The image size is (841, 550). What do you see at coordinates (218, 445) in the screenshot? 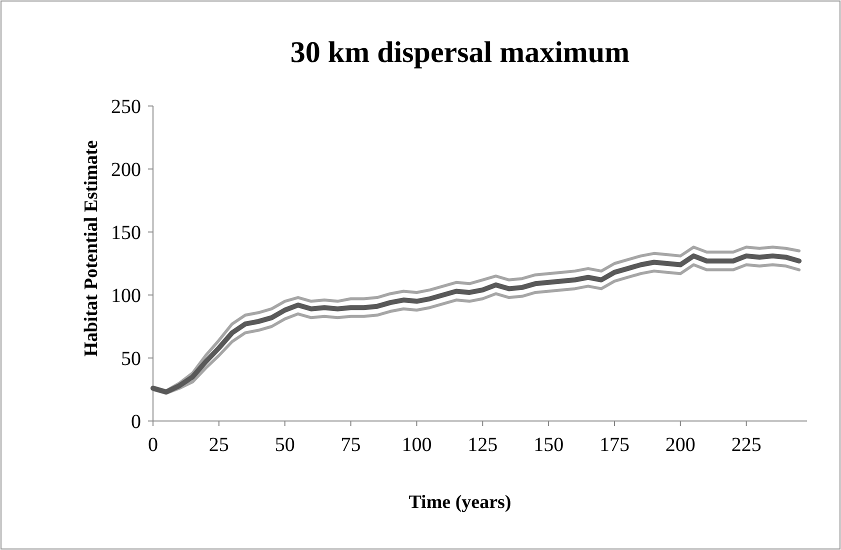
I see `x-tick-label: 25` at bounding box center [218, 445].